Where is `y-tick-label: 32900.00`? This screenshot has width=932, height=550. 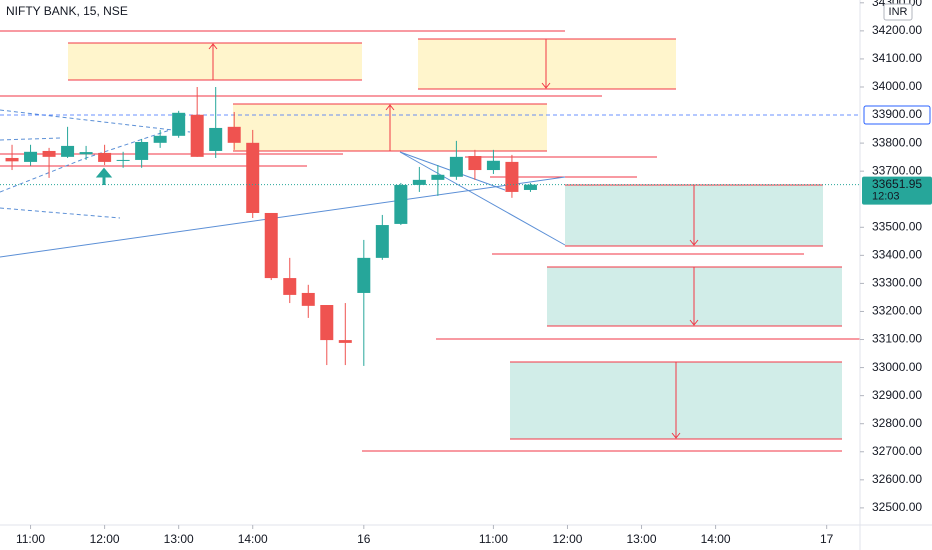 y-tick-label: 32900.00 is located at coordinates (897, 395).